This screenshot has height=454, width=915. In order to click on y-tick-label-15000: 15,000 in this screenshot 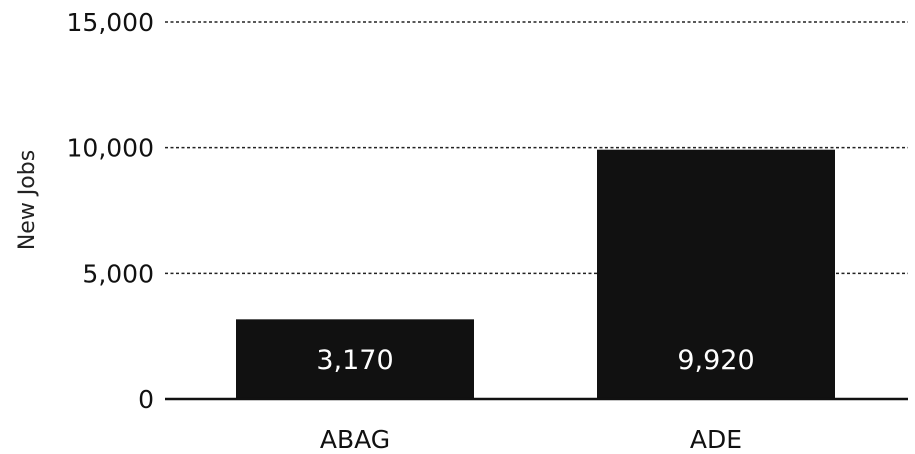, I will do `click(110, 22)`.